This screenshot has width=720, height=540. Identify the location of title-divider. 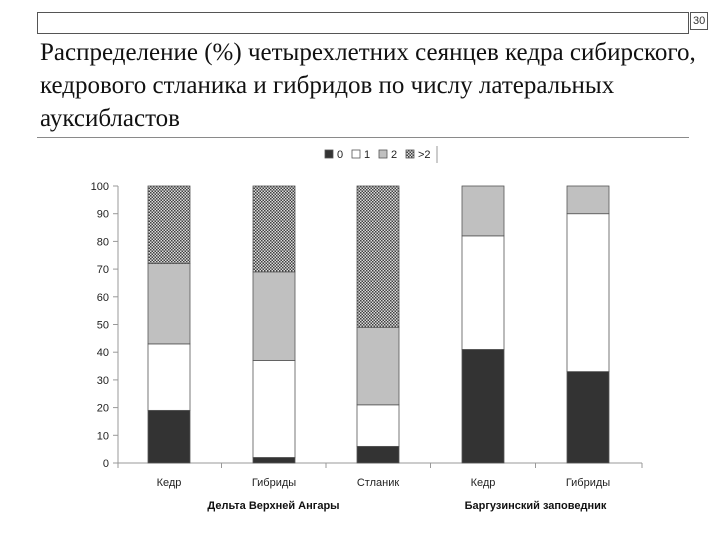
(363, 137).